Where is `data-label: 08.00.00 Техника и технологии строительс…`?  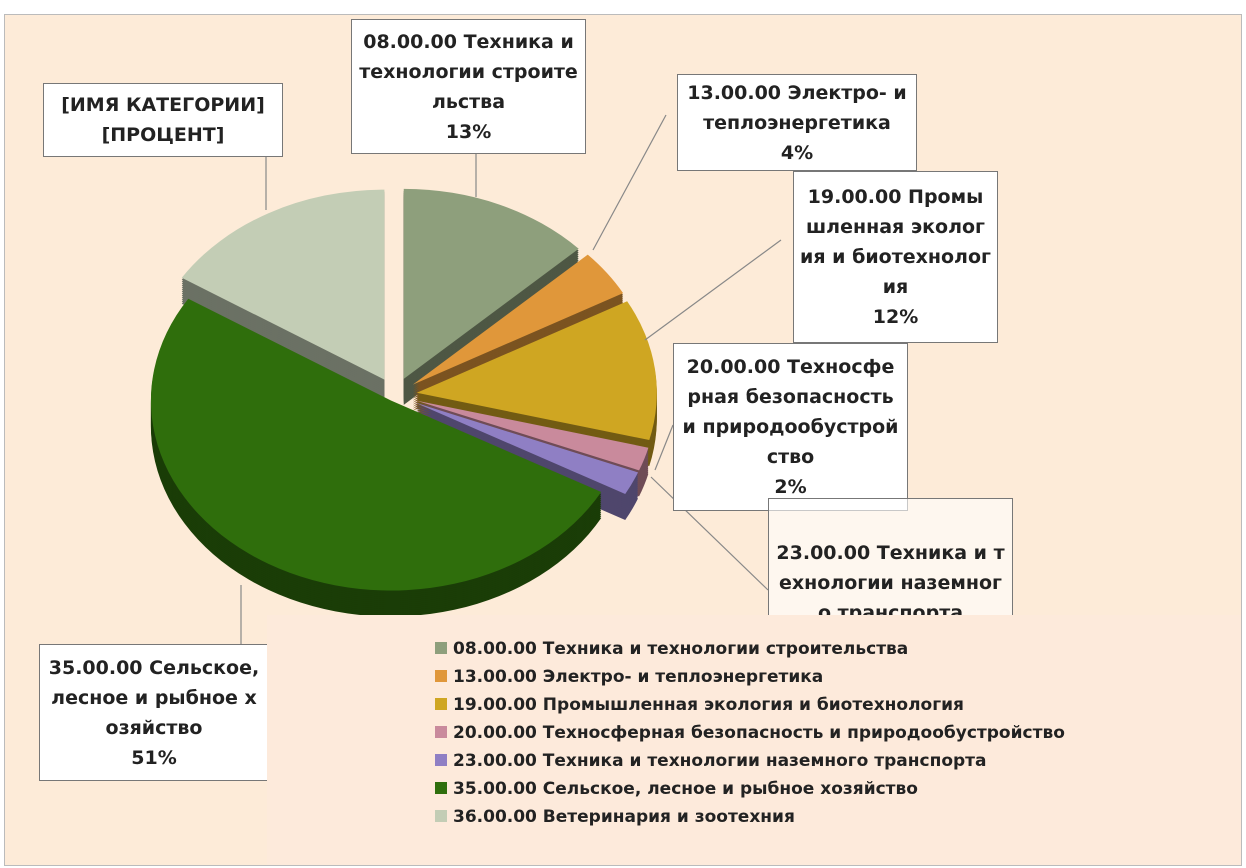
data-label: 08.00.00 Техника и технологии строительс… is located at coordinates (468, 86).